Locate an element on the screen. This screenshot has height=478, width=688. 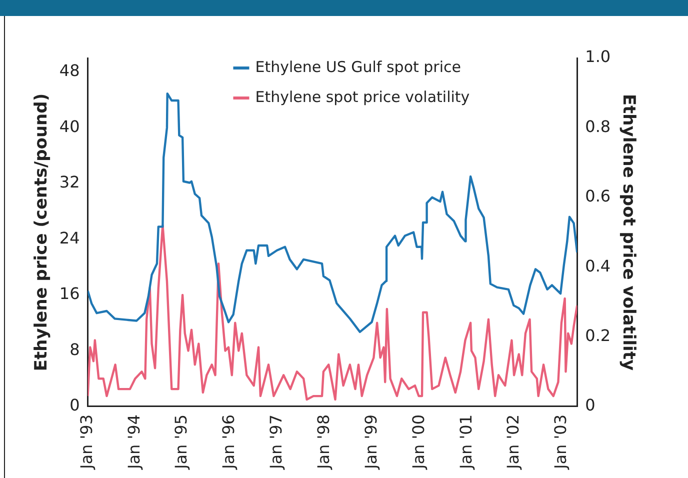
y2-tick-label: 0.8 is located at coordinates (598, 126).